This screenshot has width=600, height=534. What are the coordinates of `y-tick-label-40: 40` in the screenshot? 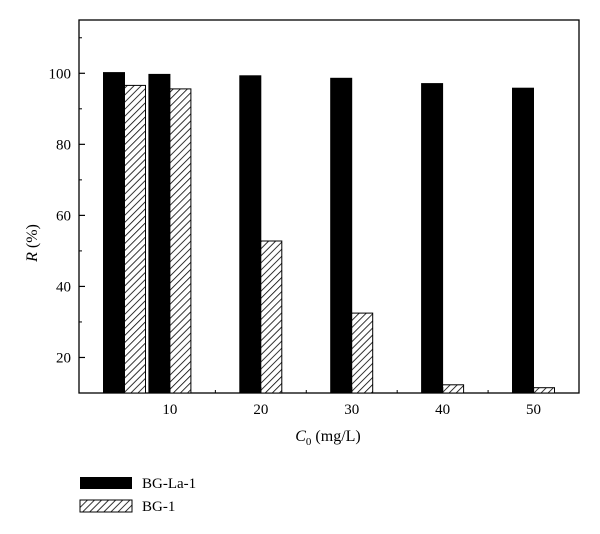 It's located at (63, 287).